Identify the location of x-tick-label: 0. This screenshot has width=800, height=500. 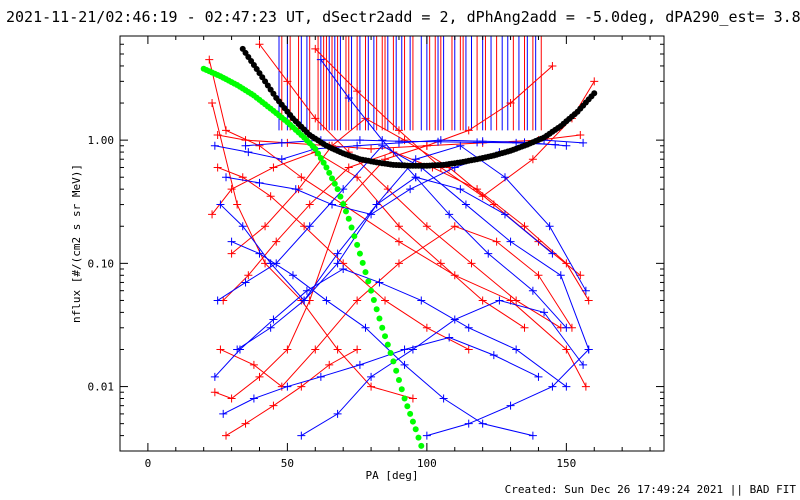
(148, 463).